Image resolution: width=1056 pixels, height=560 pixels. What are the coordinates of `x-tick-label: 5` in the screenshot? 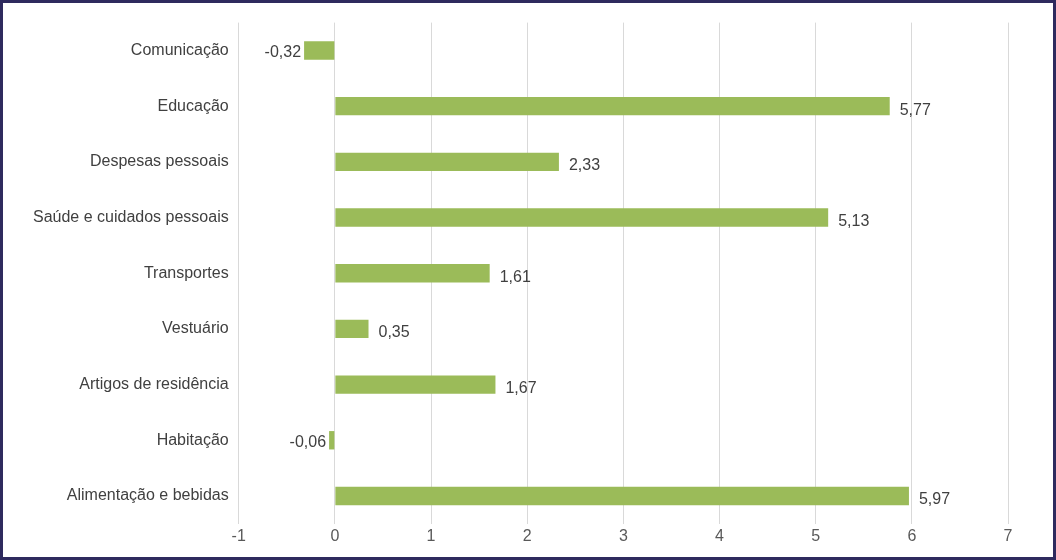 It's located at (816, 535).